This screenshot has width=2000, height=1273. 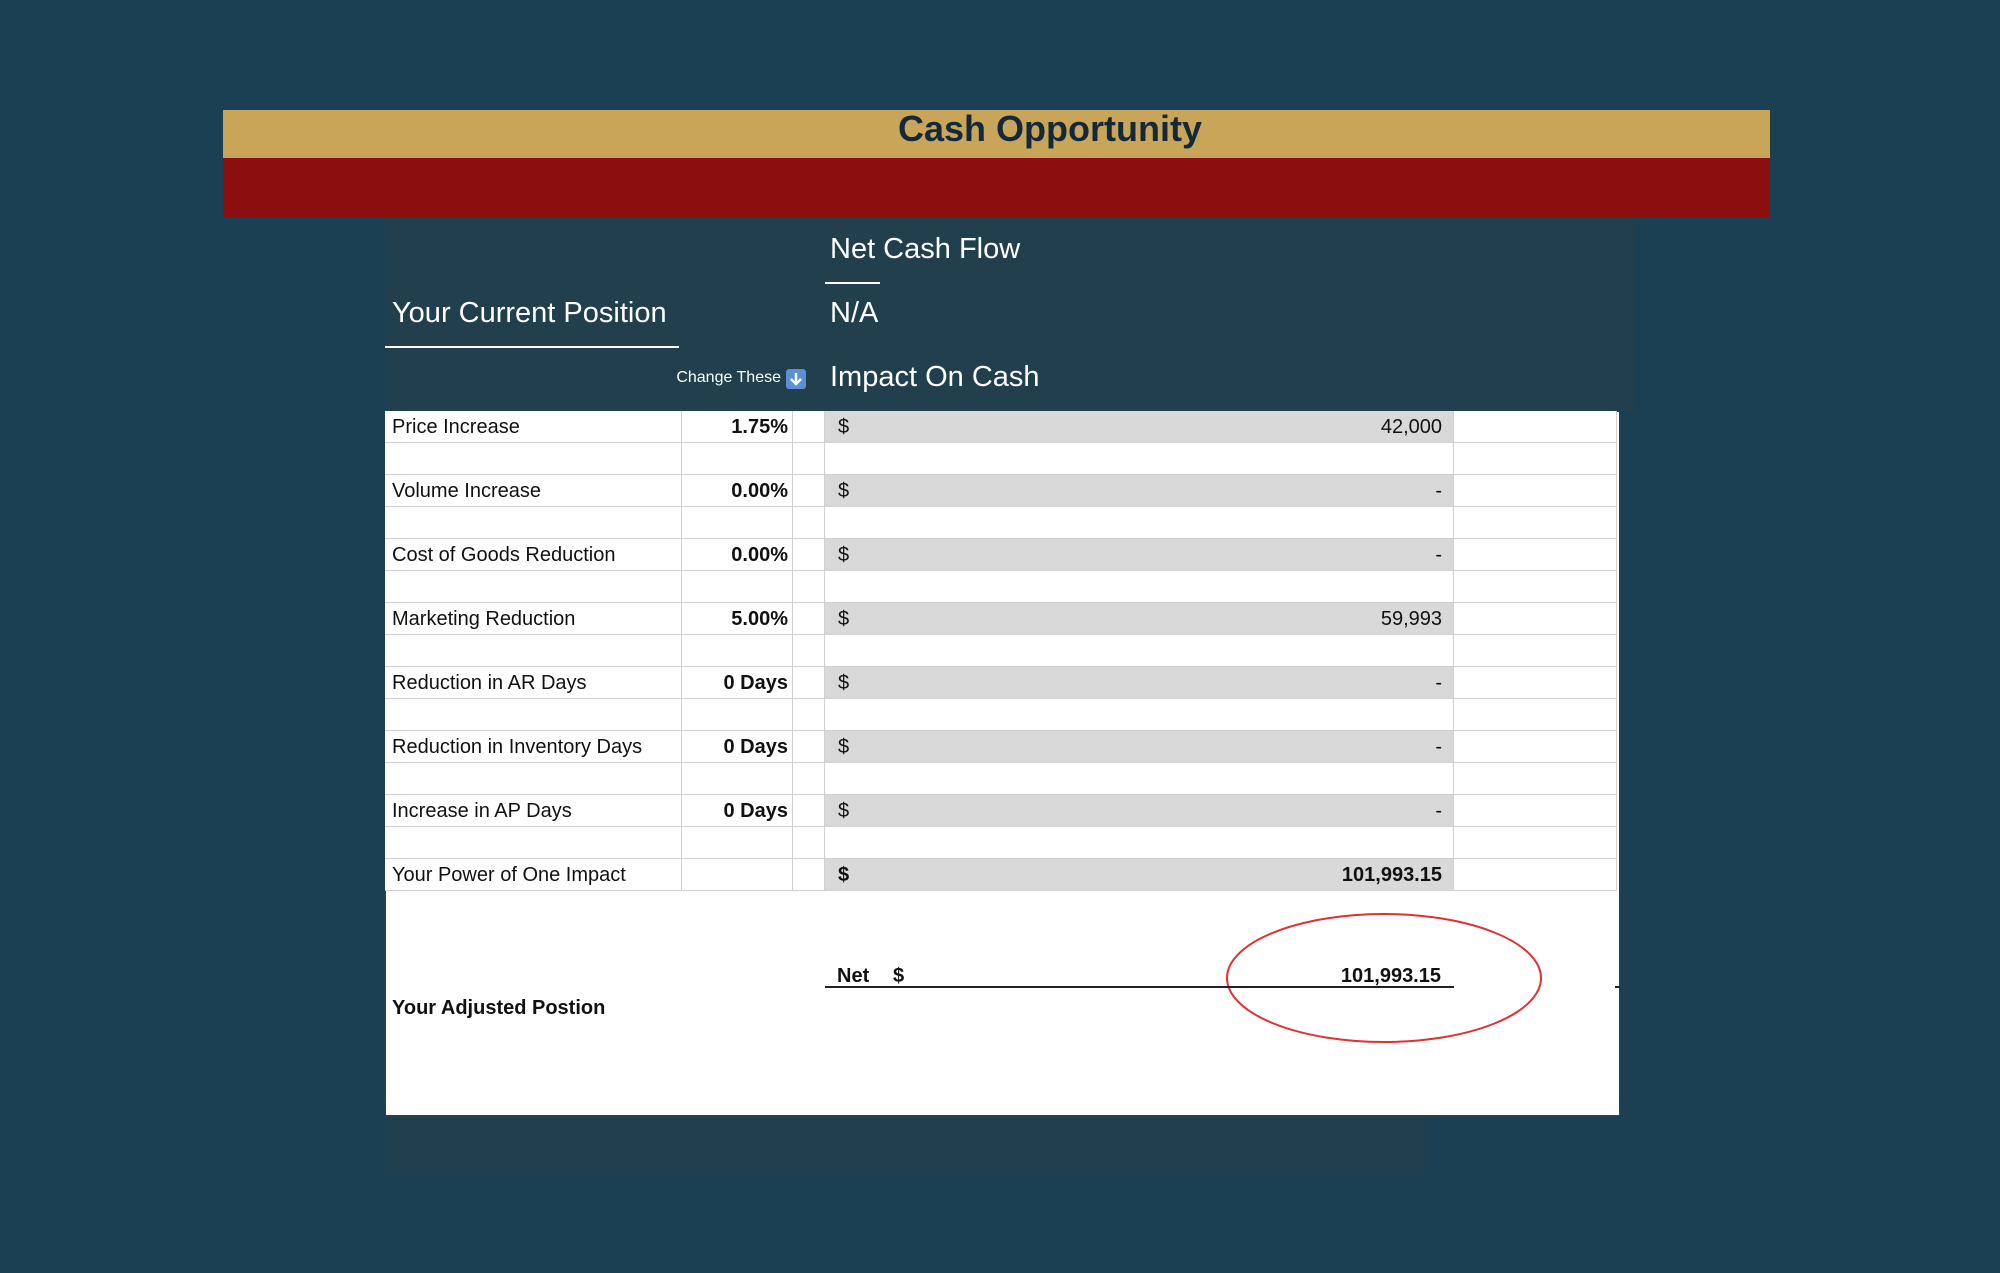 I want to click on tick, so click(x=1617, y=987).